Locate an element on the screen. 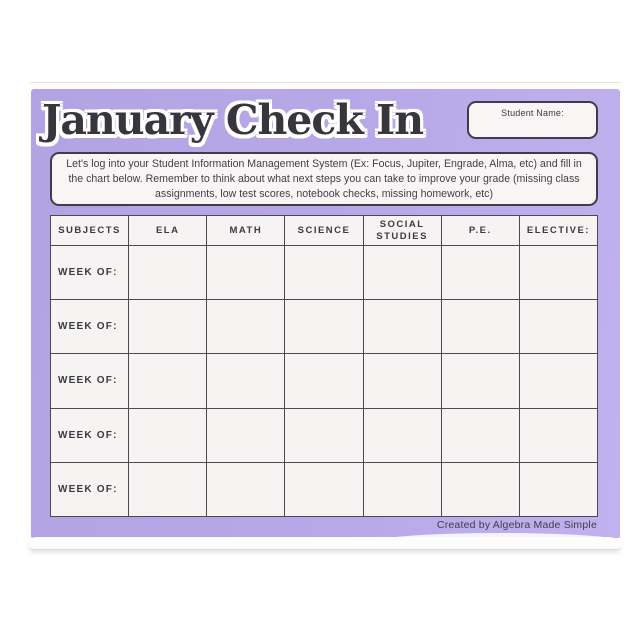  column-header-math: MATH is located at coordinates (246, 230).